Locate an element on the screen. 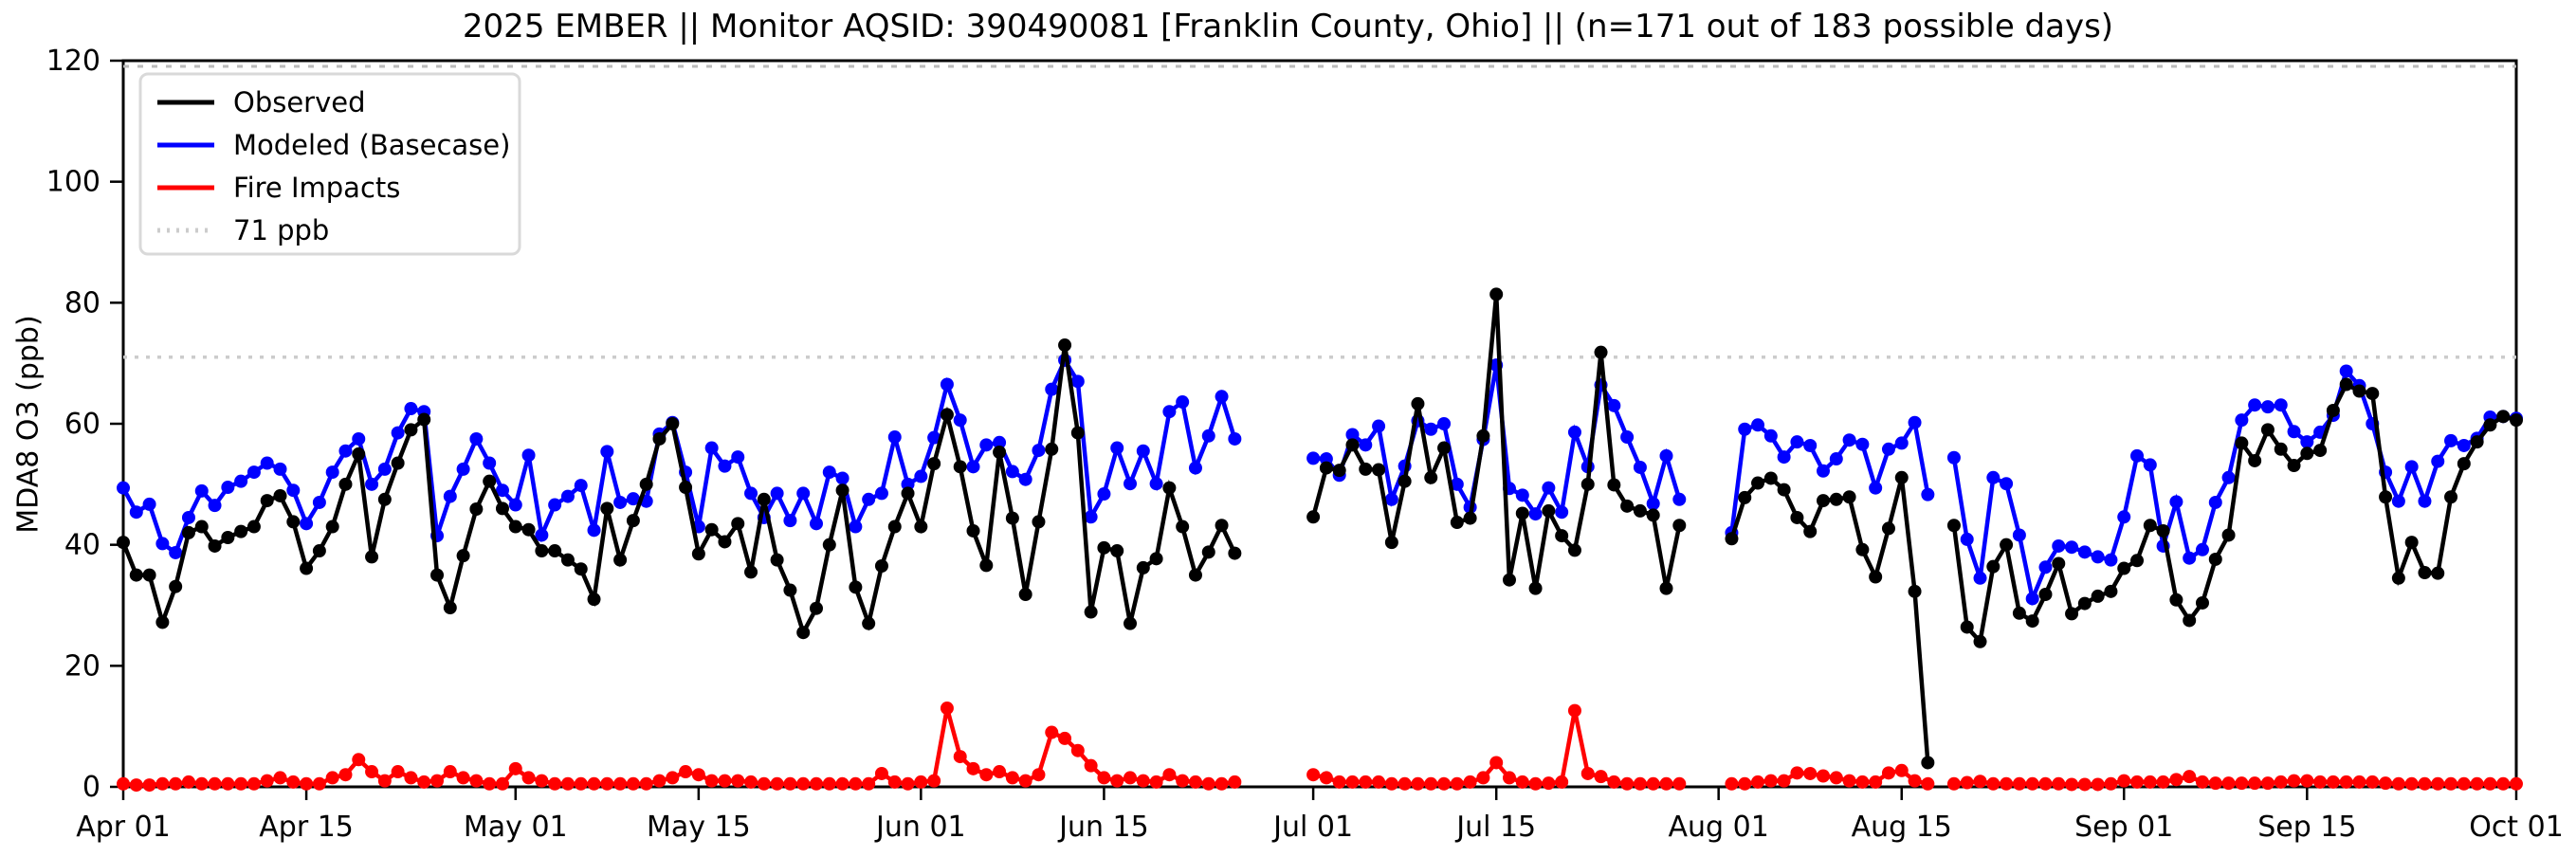 The image size is (2576, 857). legend-item-label: Modeled (Basecase) is located at coordinates (371, 145).